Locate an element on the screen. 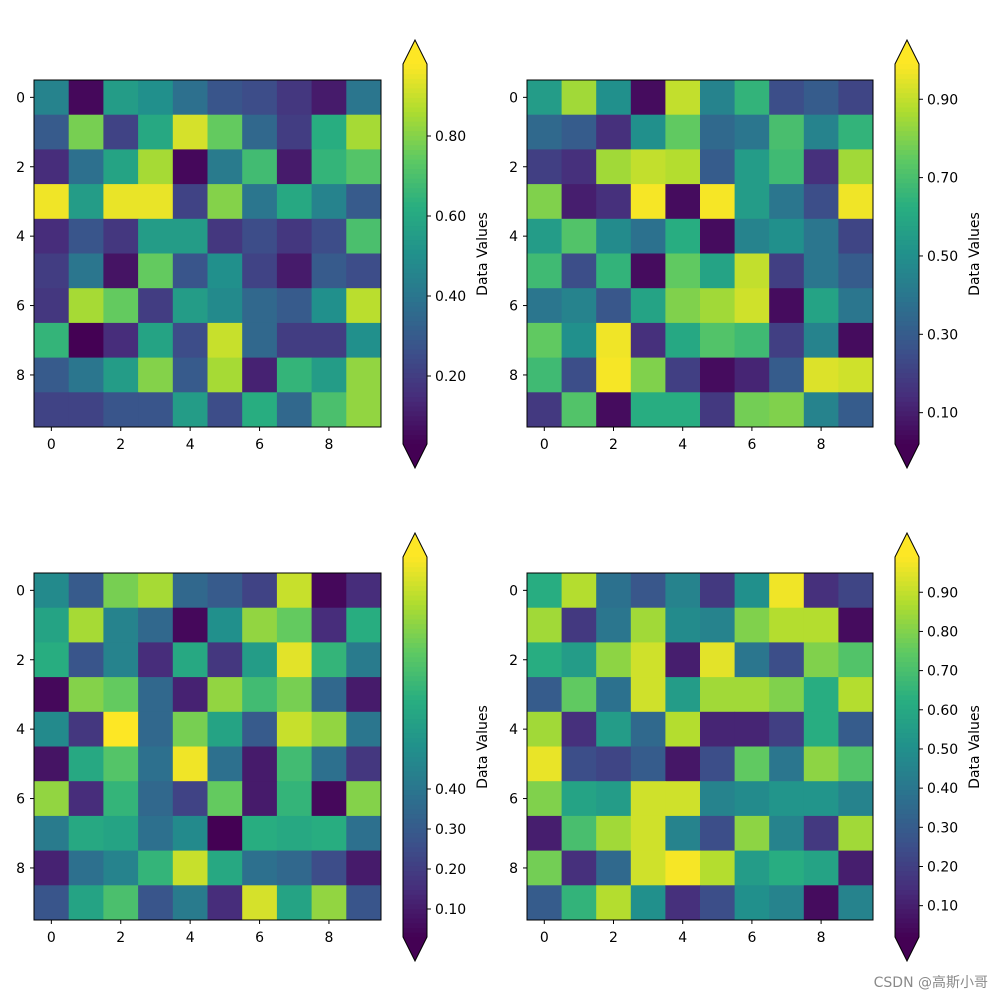 The height and width of the screenshot is (1000, 1000). colorbar-tick-label: 0.10 is located at coordinates (942, 907).